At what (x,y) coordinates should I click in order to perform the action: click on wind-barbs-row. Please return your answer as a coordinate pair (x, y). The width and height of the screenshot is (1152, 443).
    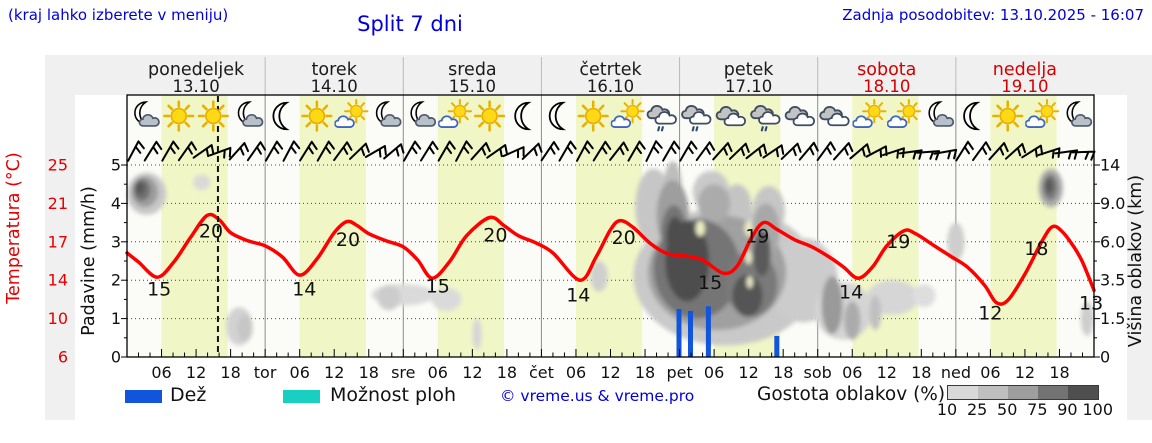
    Looking at the image, I should click on (611, 151).